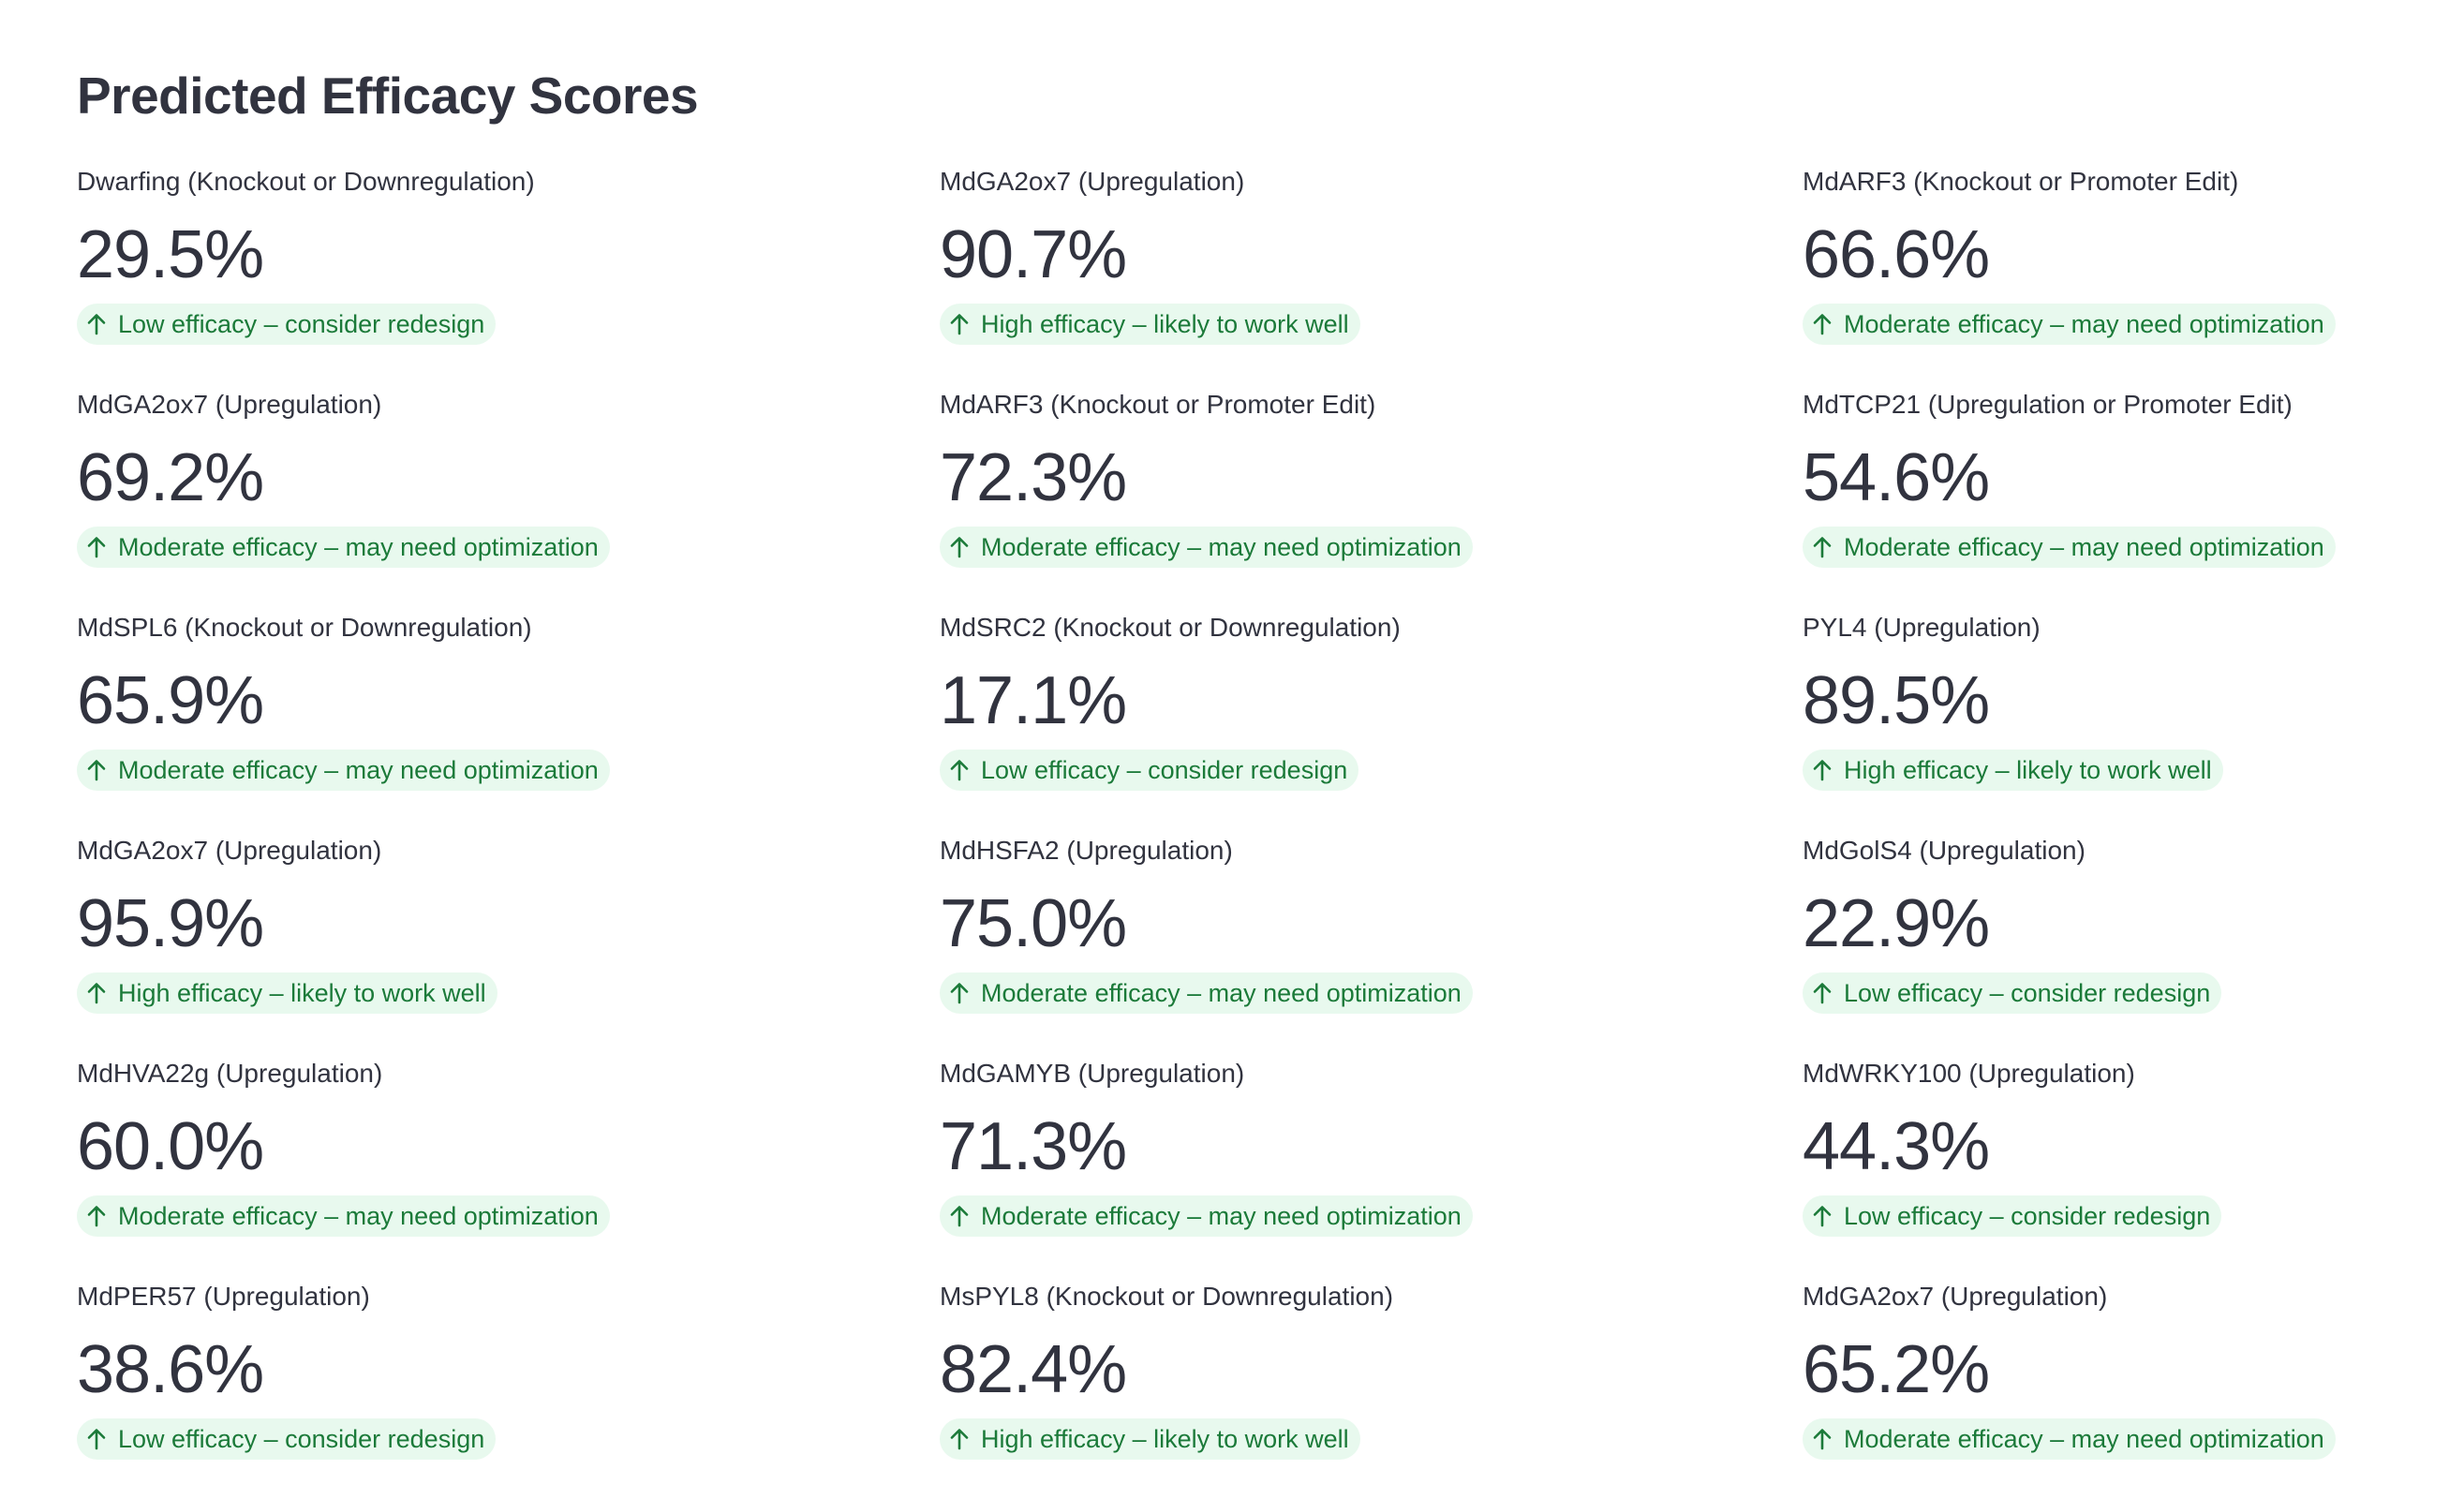  What do you see at coordinates (1034, 924) in the screenshot?
I see `metric-value: 75.0%` at bounding box center [1034, 924].